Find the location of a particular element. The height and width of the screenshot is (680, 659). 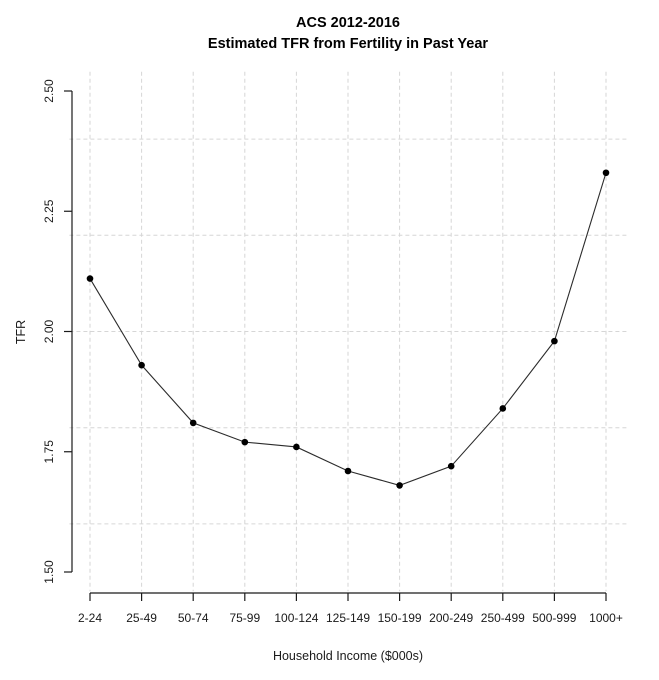

x-tick-label: 50-74 is located at coordinates (193, 618).